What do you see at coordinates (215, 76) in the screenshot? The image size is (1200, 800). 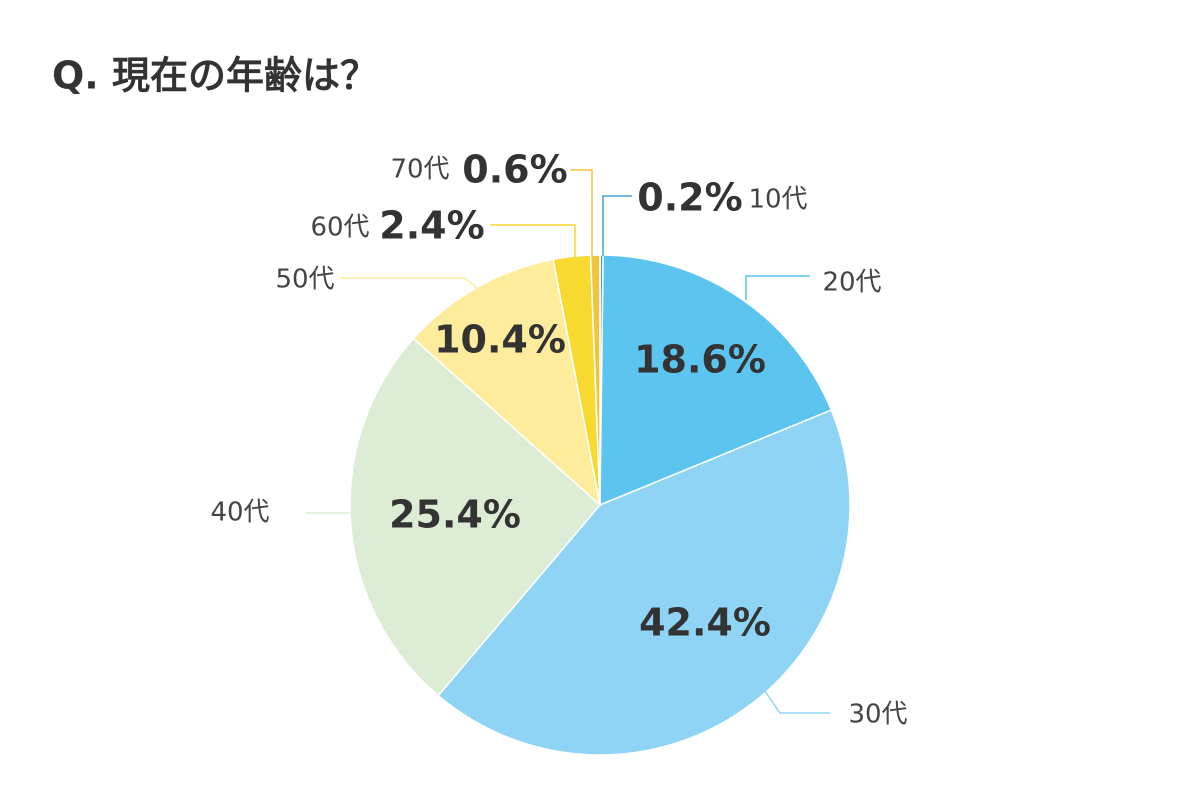 I see `chart-title: Q. 現在の年齢は？` at bounding box center [215, 76].